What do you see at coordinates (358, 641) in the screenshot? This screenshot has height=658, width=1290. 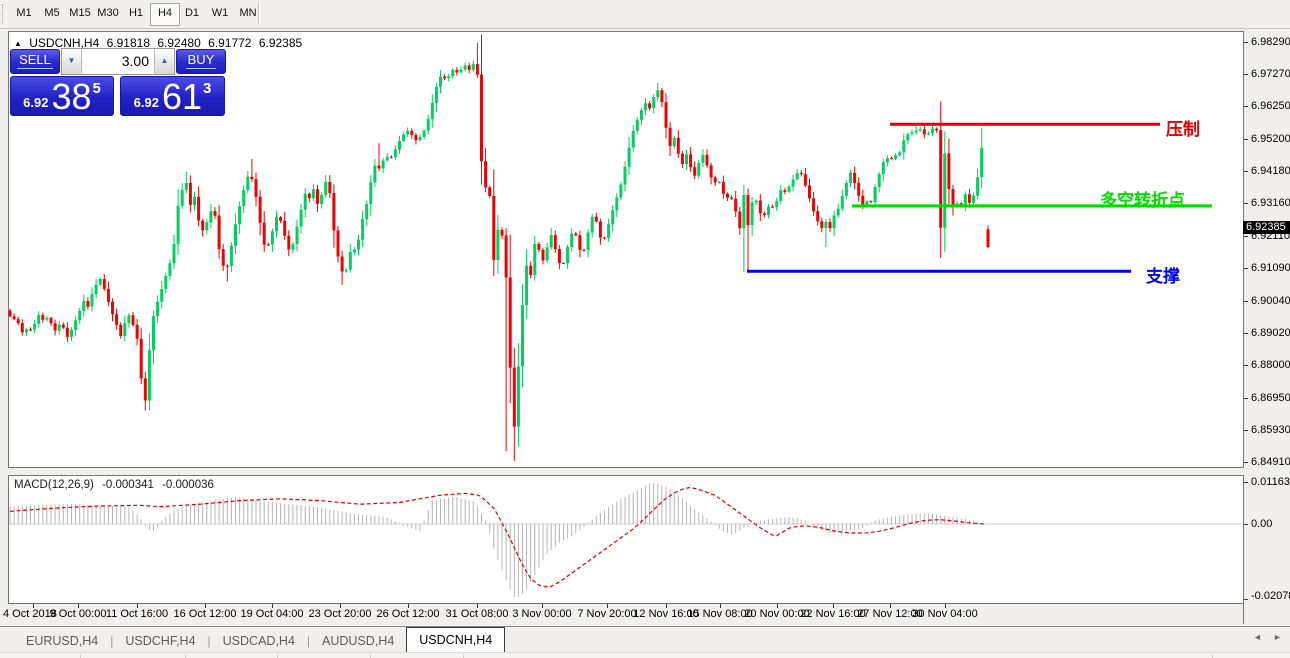 I see `chart-tab-audusd: AUDUSD,H4` at bounding box center [358, 641].